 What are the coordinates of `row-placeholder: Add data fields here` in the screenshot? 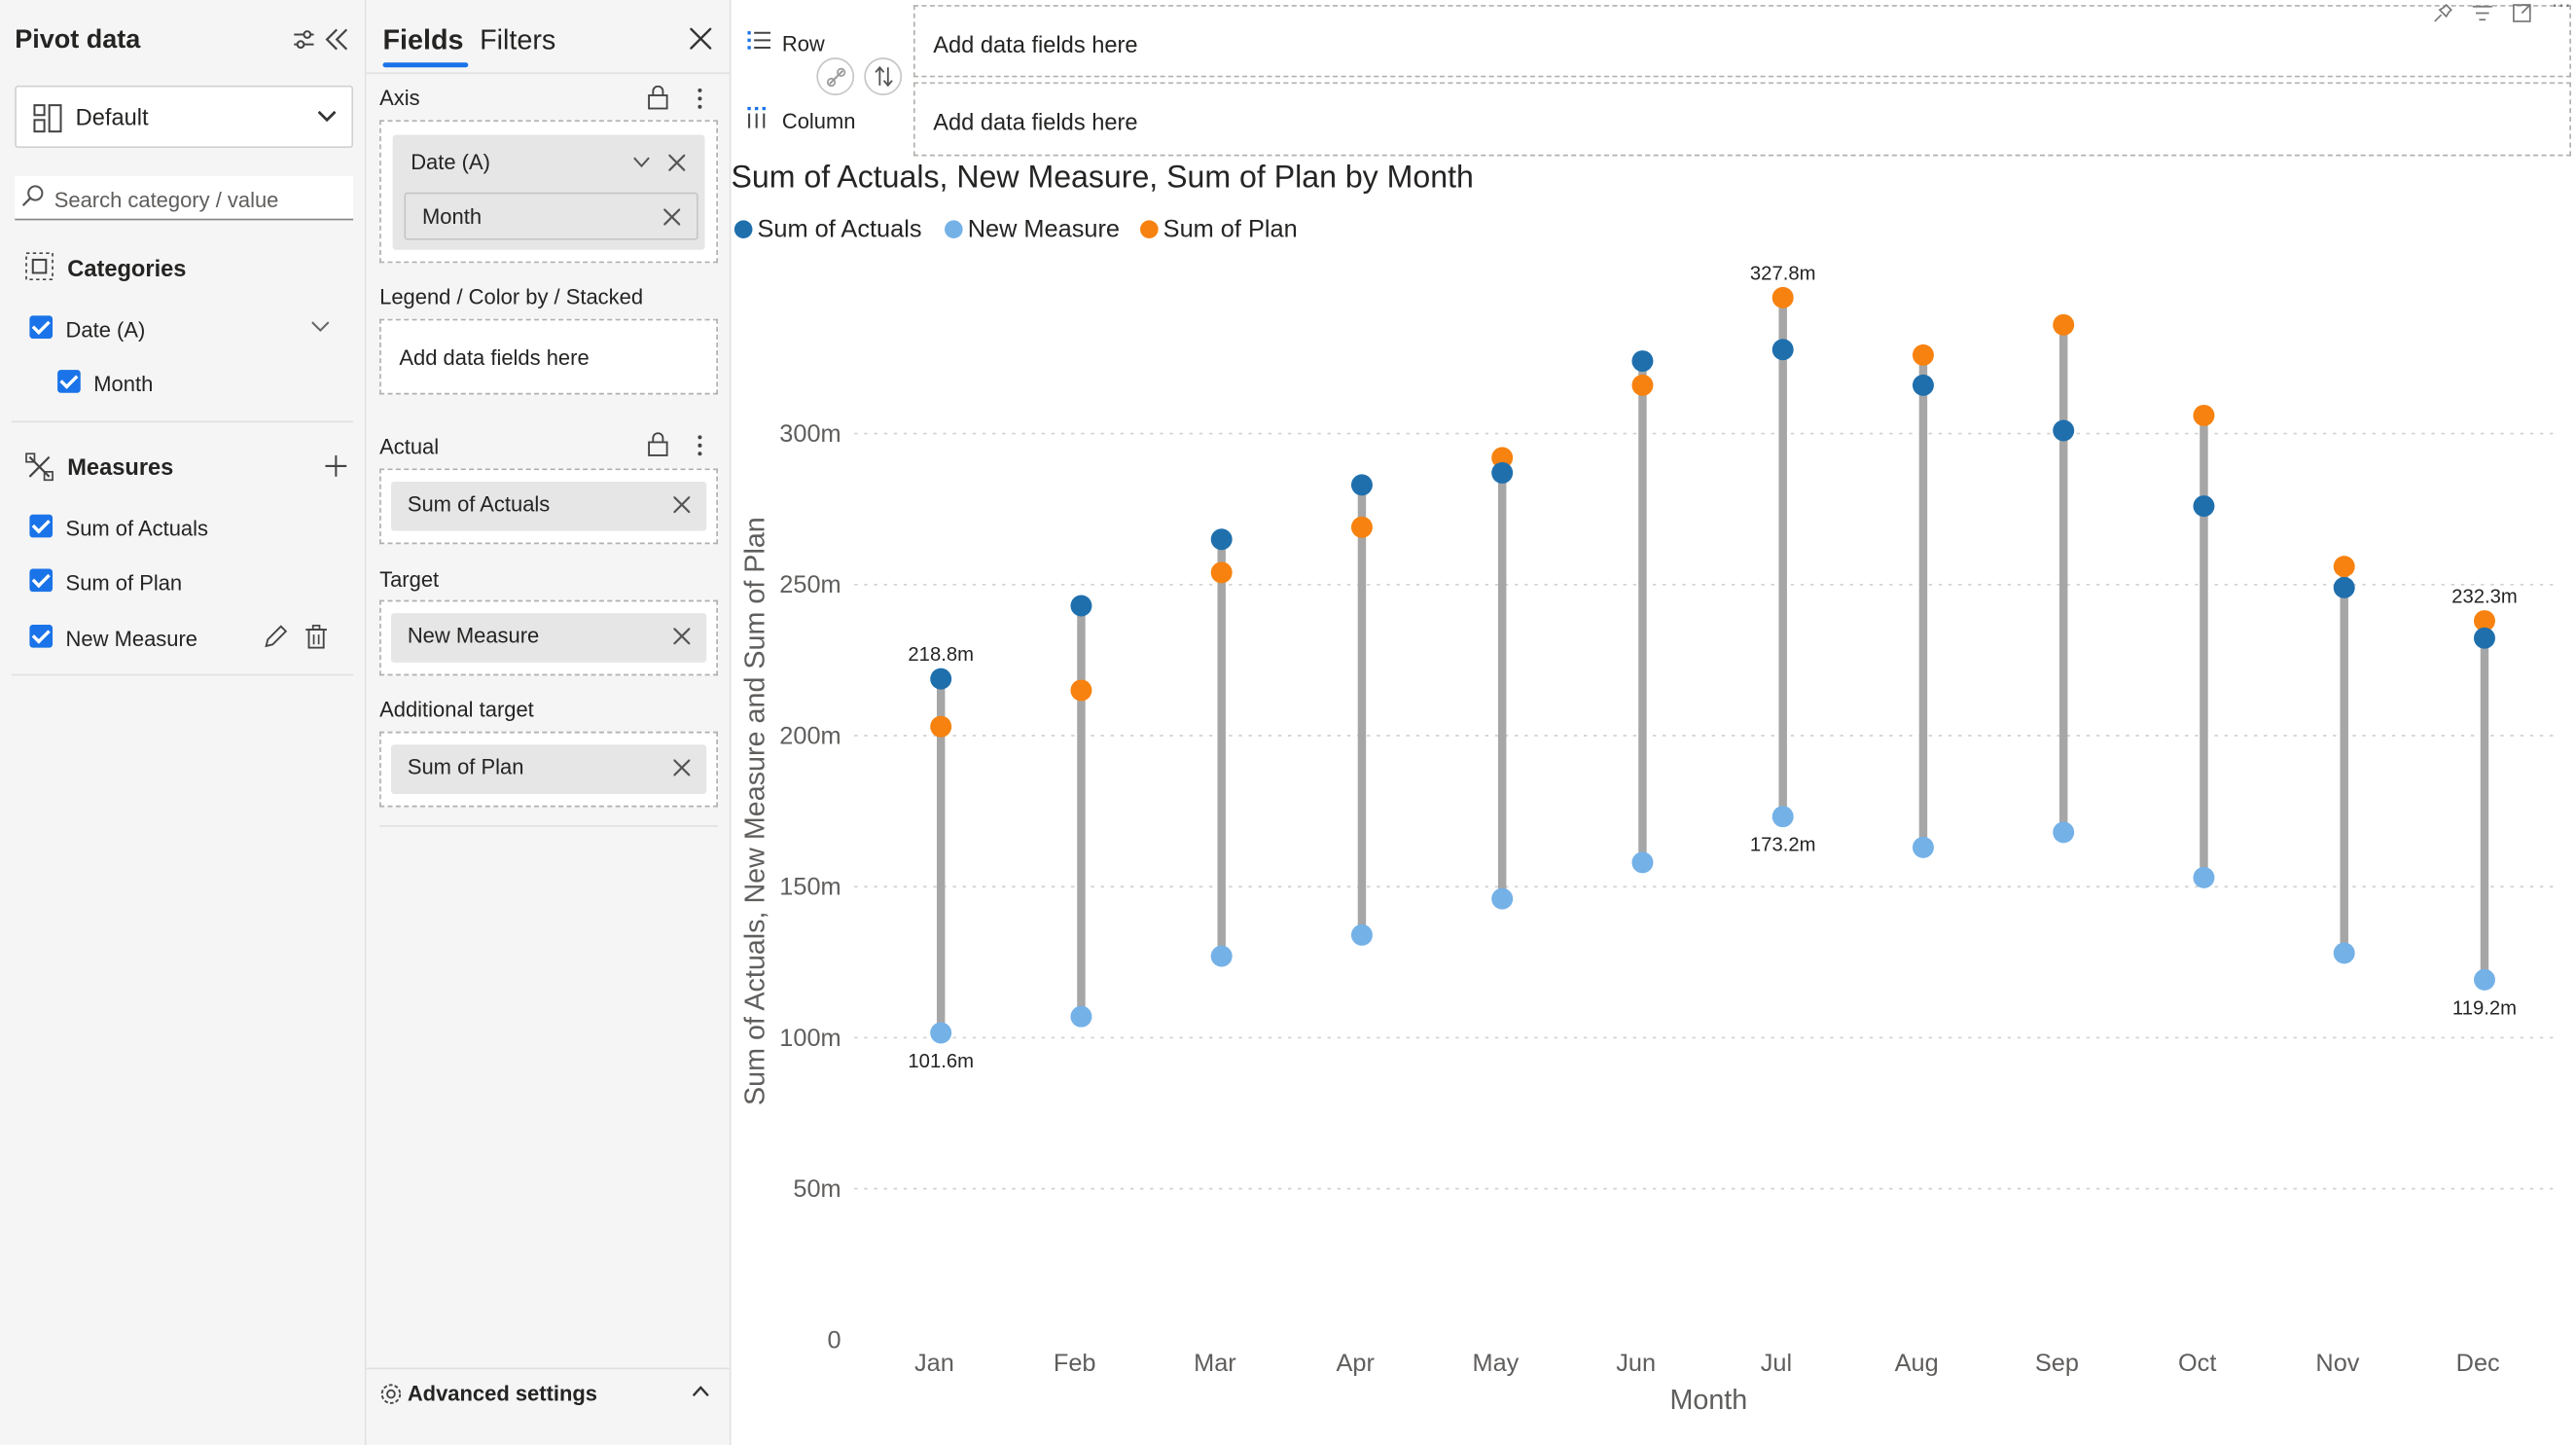 It's located at (1035, 44).